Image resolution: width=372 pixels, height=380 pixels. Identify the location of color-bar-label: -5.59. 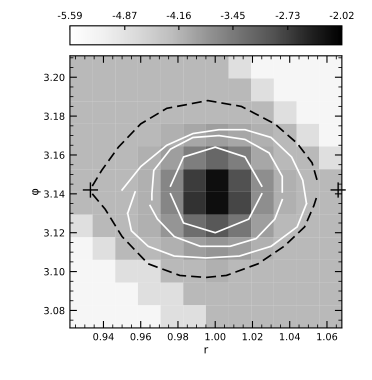
(70, 16).